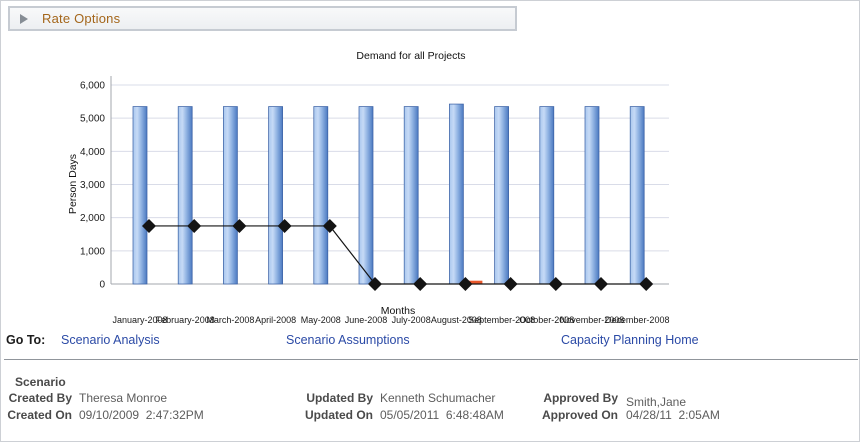 This screenshot has width=860, height=442. What do you see at coordinates (442, 415) in the screenshot?
I see `updated-on-value: 05/05/2011 6:48:48AM` at bounding box center [442, 415].